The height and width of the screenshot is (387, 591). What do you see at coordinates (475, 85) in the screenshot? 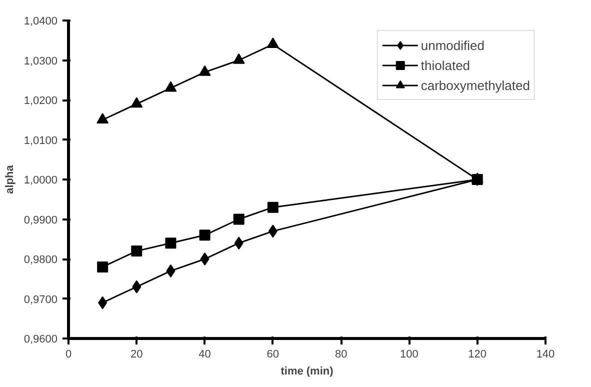
I see `legend-label: carboxymethylated` at bounding box center [475, 85].